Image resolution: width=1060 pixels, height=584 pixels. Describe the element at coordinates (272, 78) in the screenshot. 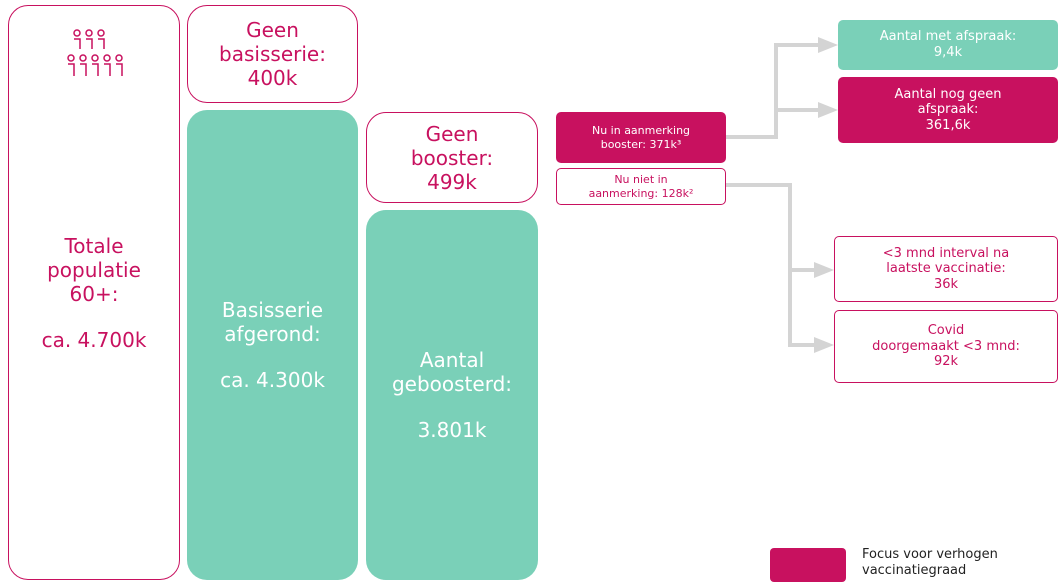

I see `value: 400k` at that location.